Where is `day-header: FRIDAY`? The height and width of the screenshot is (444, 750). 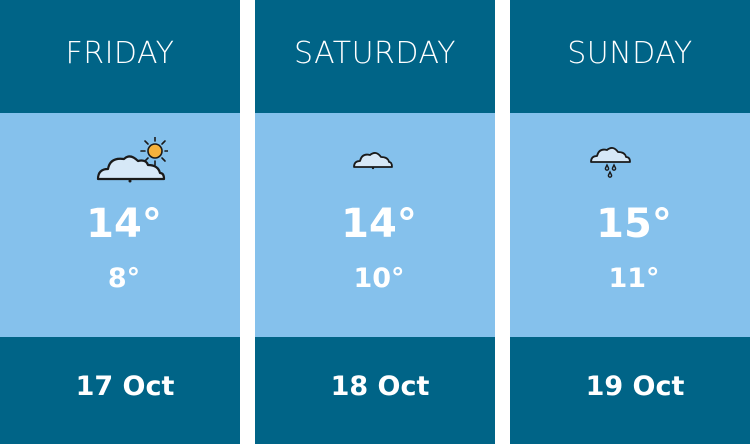 day-header: FRIDAY is located at coordinates (120, 56).